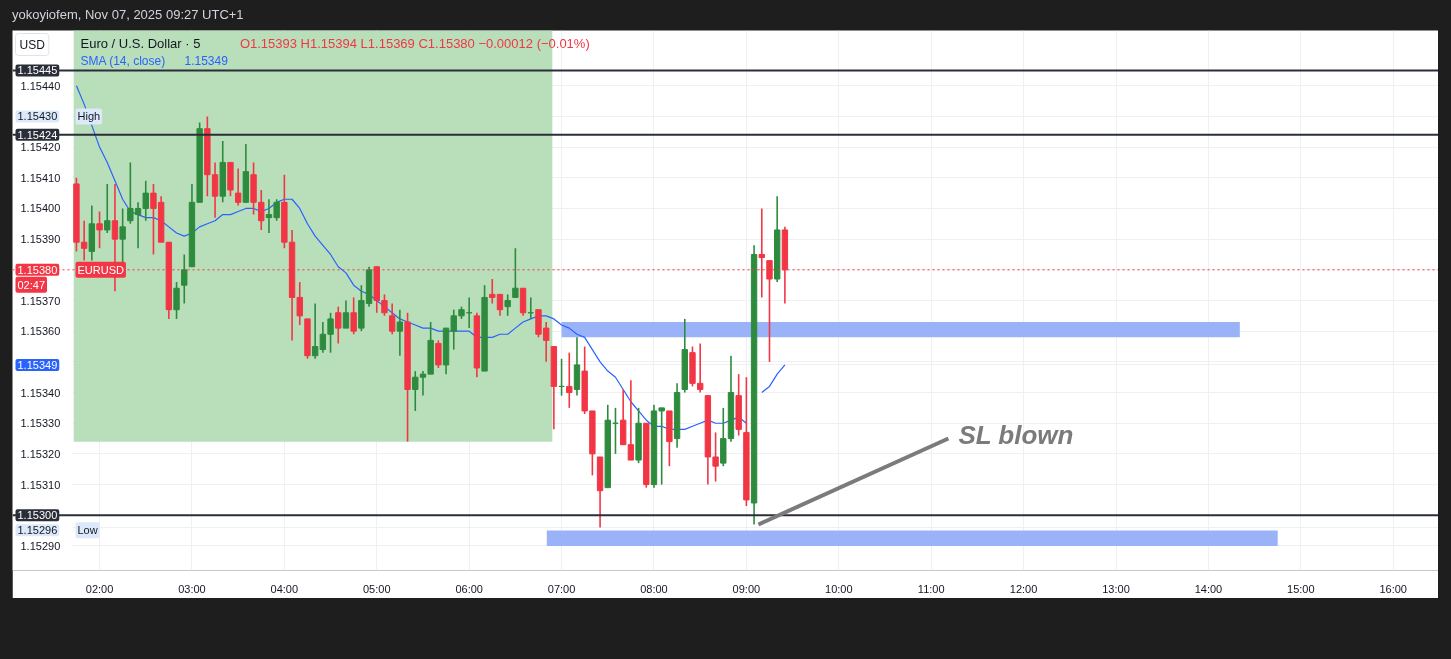 This screenshot has width=1451, height=659. What do you see at coordinates (1016, 435) in the screenshot?
I see `annotation: SL blown` at bounding box center [1016, 435].